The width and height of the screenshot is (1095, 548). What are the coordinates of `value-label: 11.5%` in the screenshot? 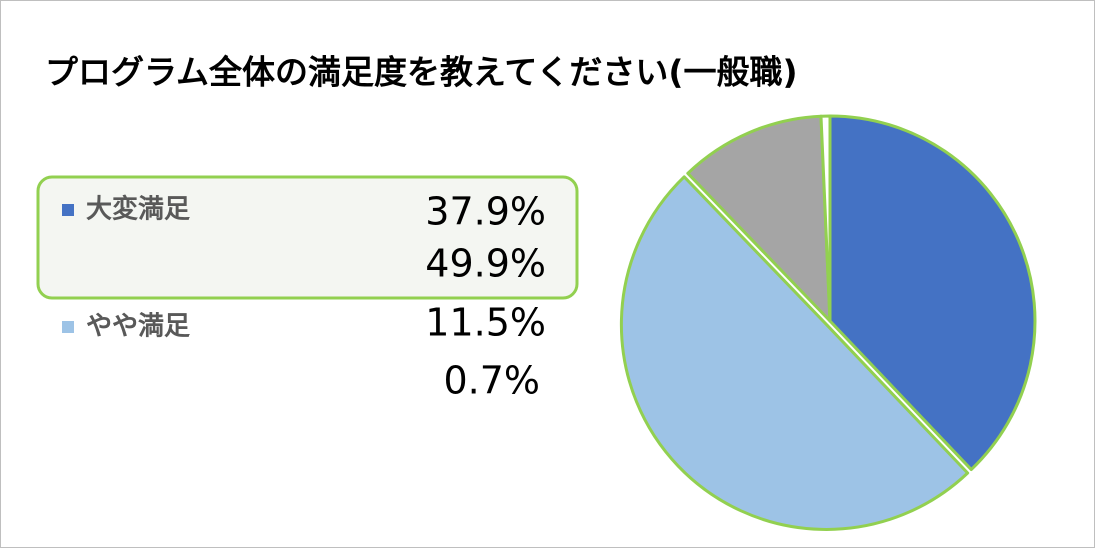 It's located at (485, 323).